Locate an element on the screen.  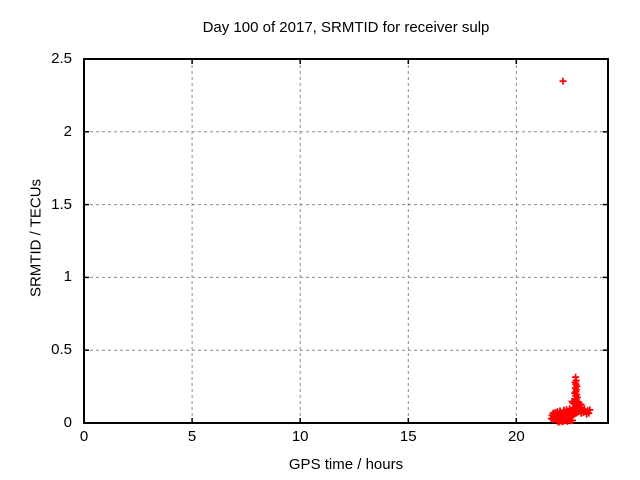
y-tick-label: 0 is located at coordinates (67, 422).